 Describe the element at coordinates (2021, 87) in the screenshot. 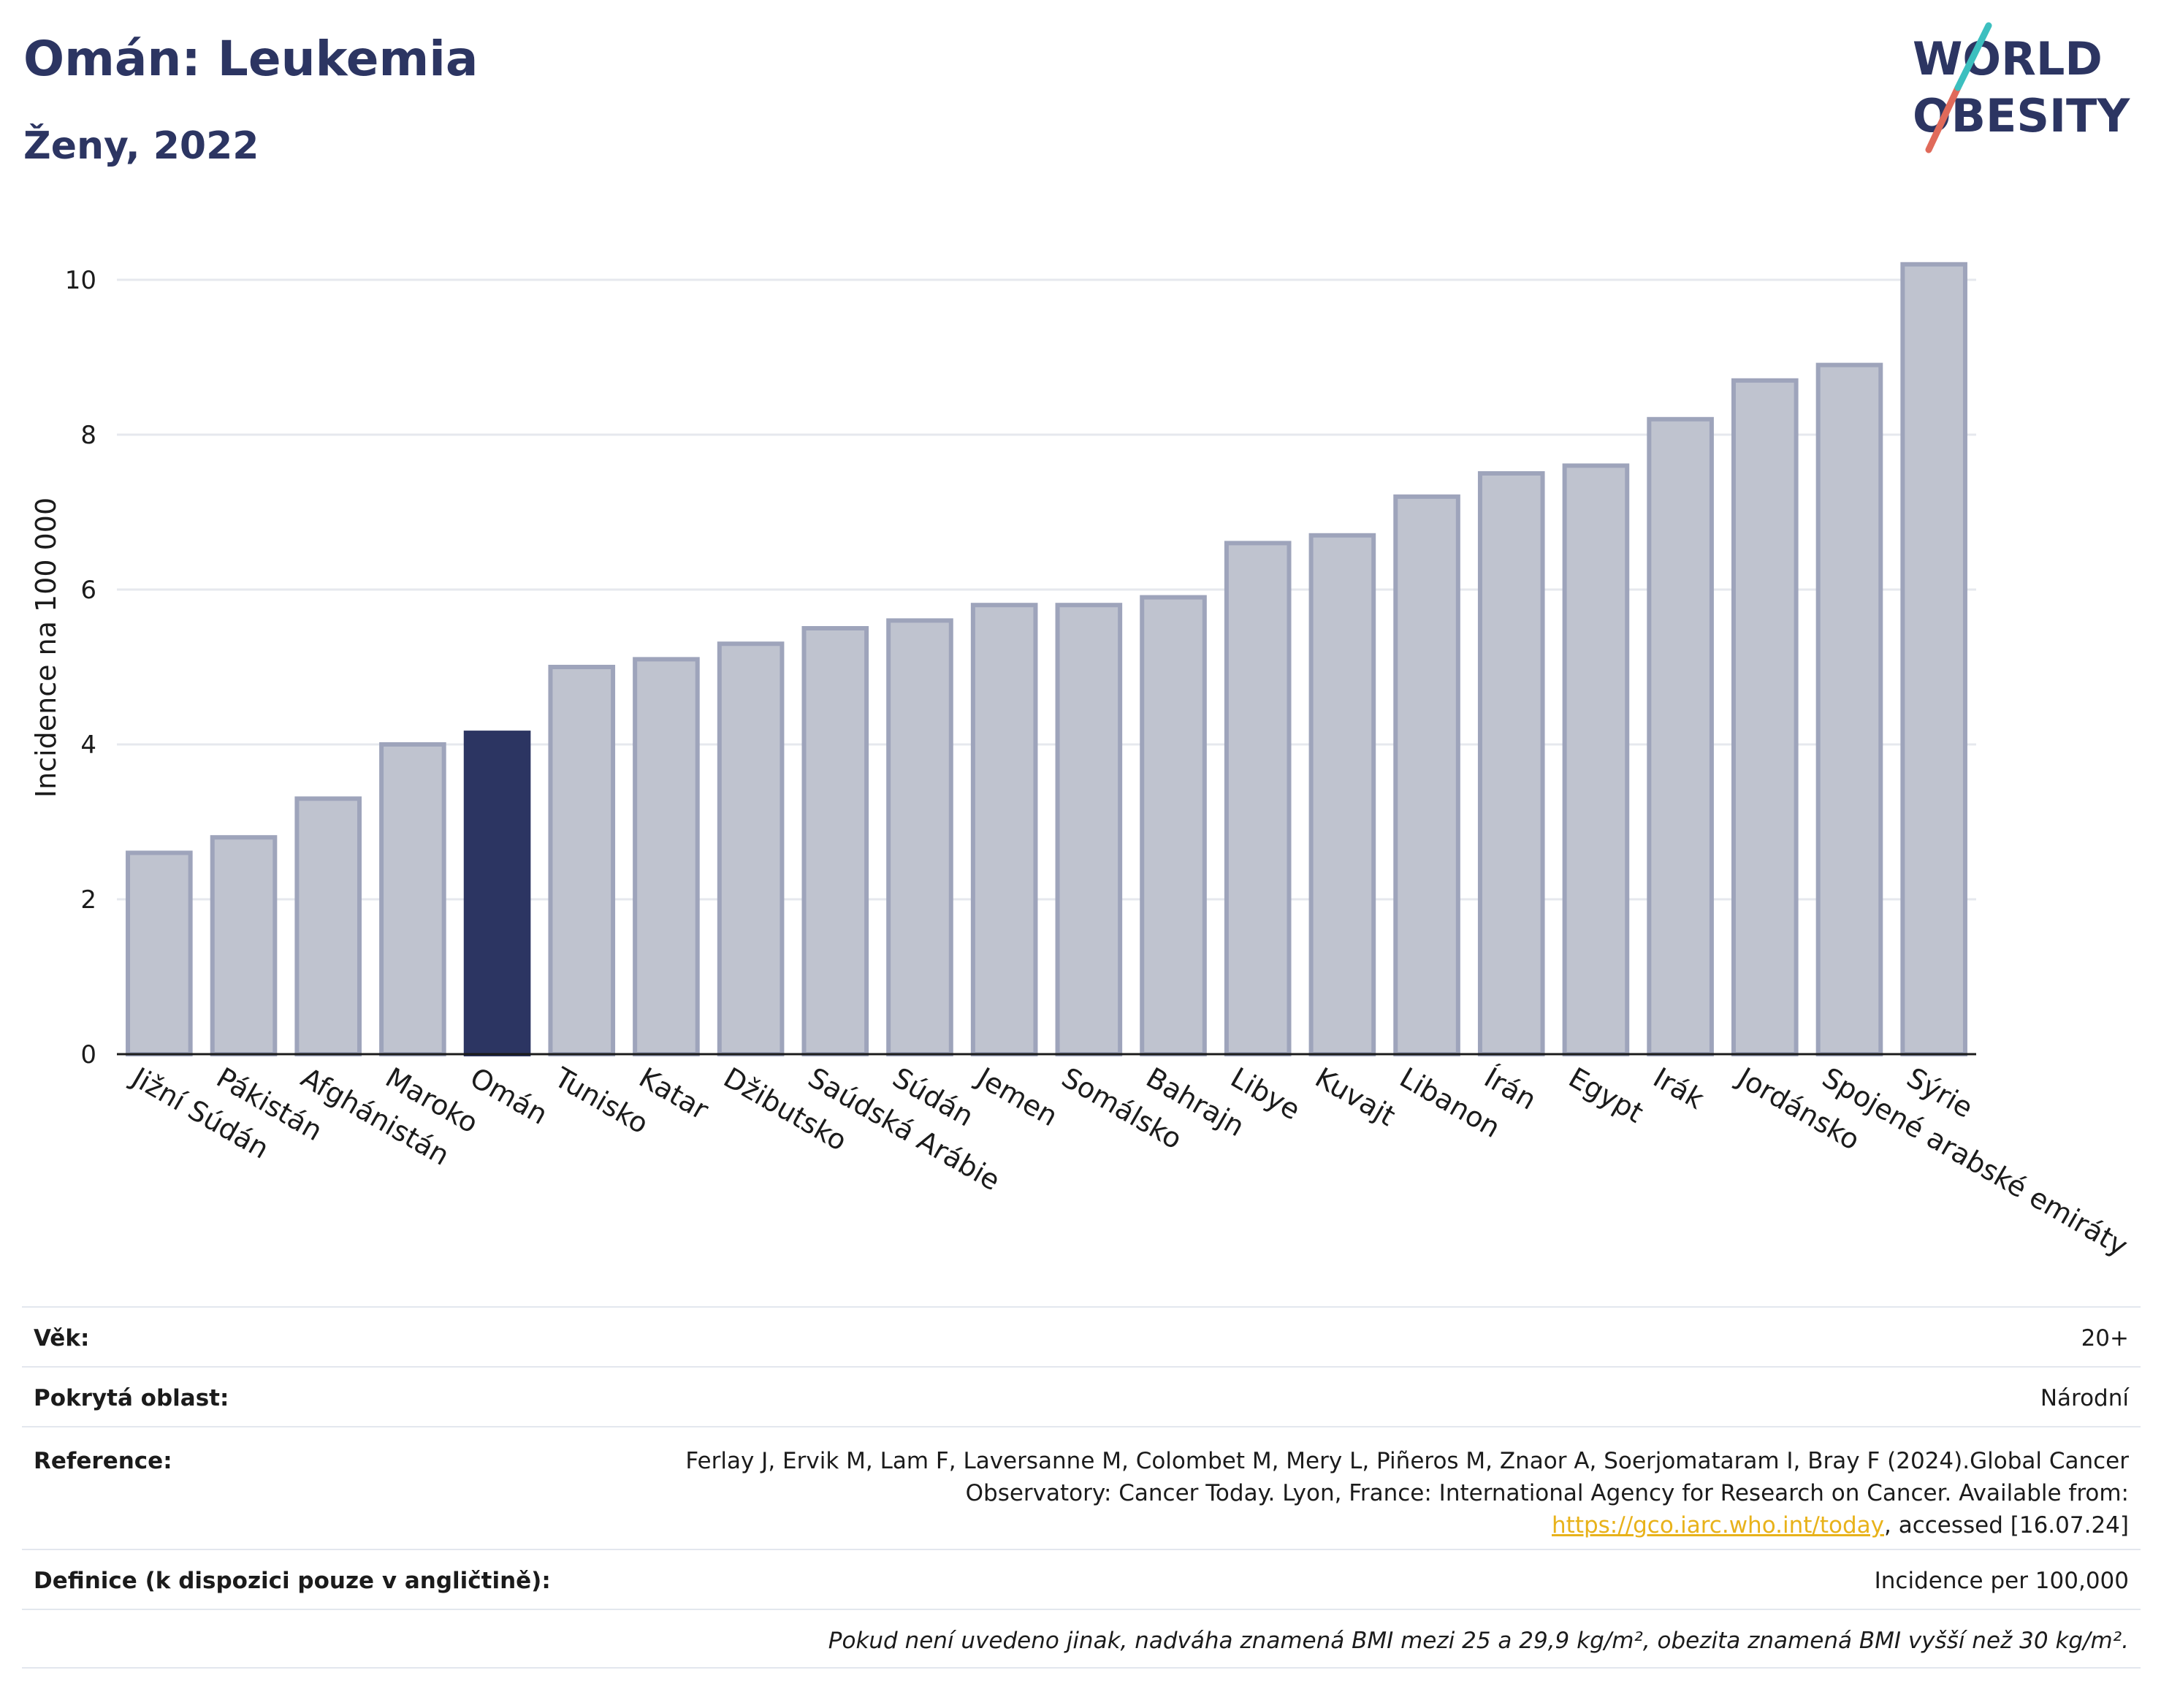

I see `world-obesity-logo: WORLD OBESITY` at that location.